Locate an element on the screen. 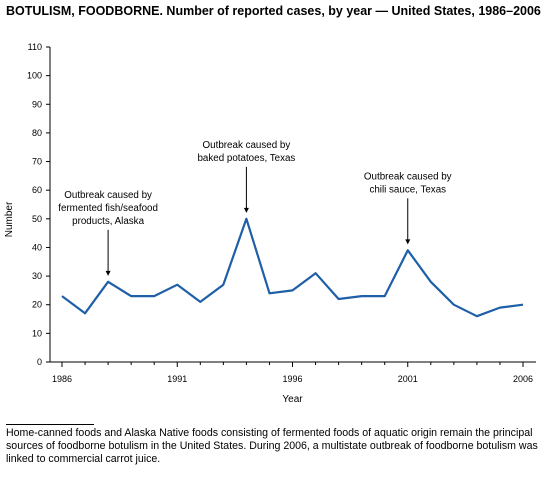 The image size is (546, 484). y-tick-label: 40 is located at coordinates (37, 247).